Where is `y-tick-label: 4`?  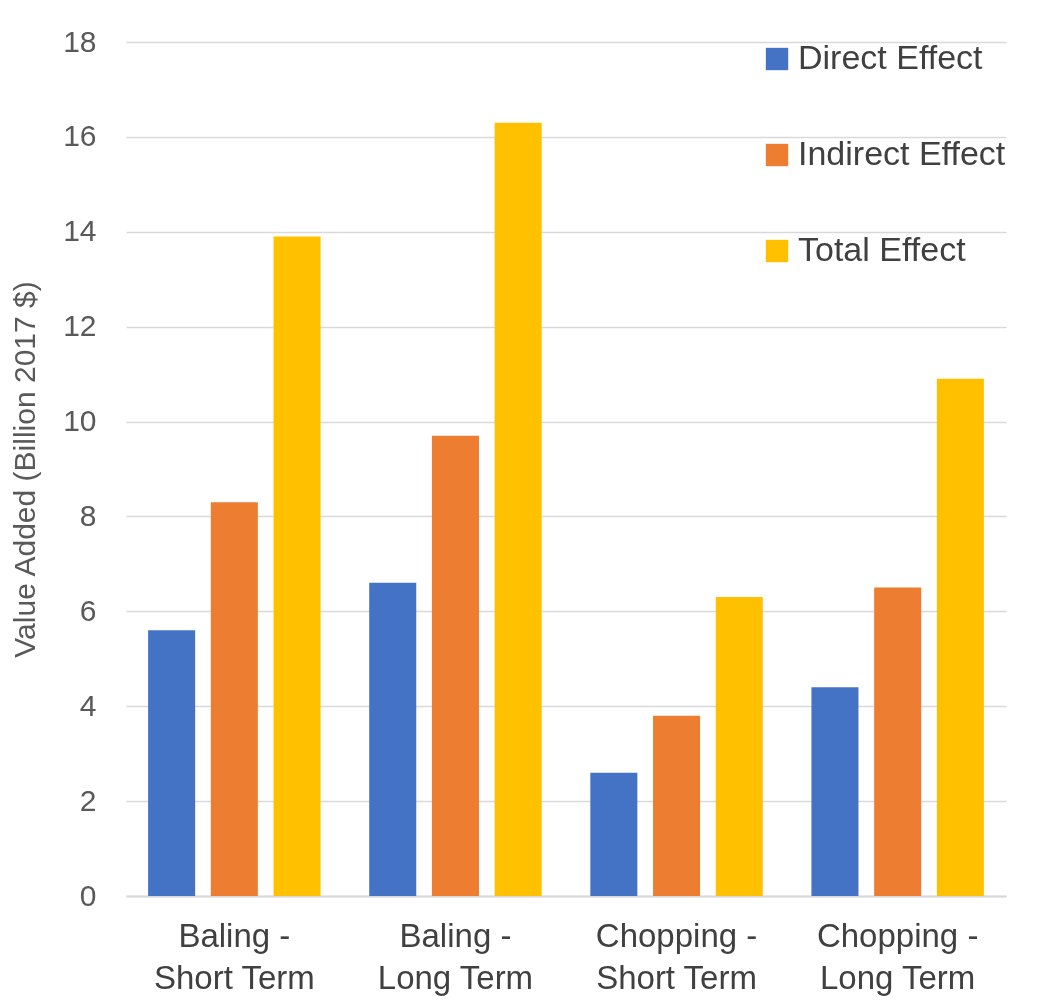 y-tick-label: 4 is located at coordinates (88, 705).